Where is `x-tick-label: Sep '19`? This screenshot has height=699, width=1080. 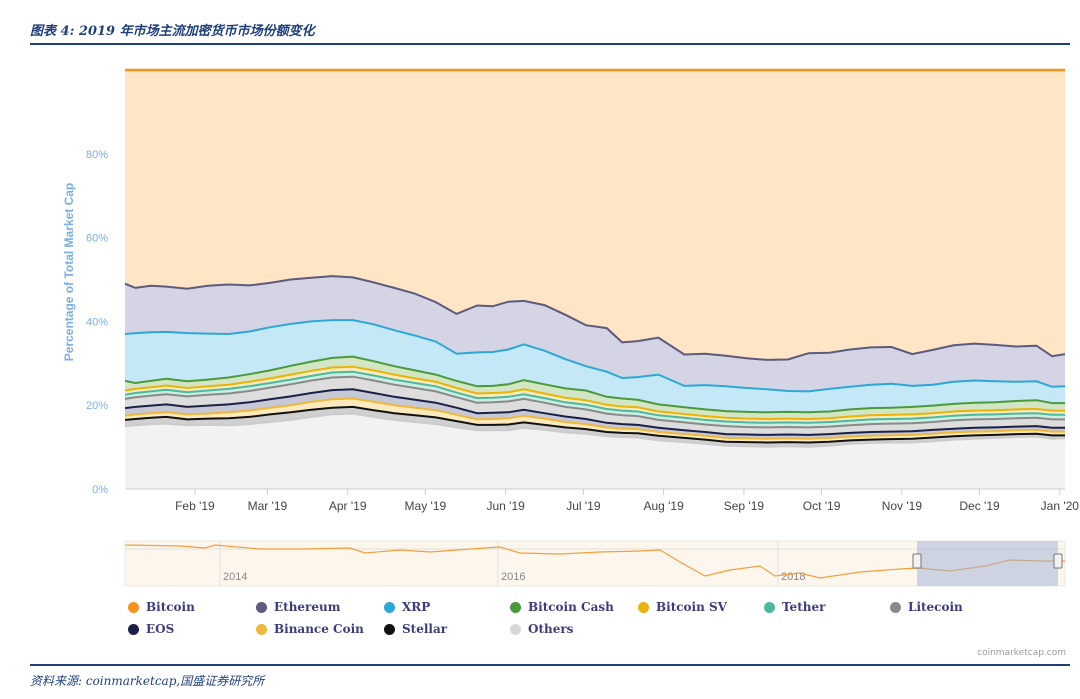 x-tick-label: Sep '19 is located at coordinates (744, 506).